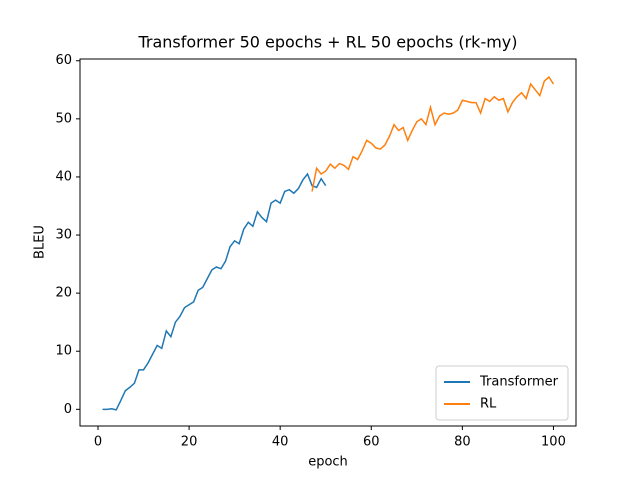 This screenshot has width=640, height=480. What do you see at coordinates (63, 351) in the screenshot?
I see `y-tick-label: 10` at bounding box center [63, 351].